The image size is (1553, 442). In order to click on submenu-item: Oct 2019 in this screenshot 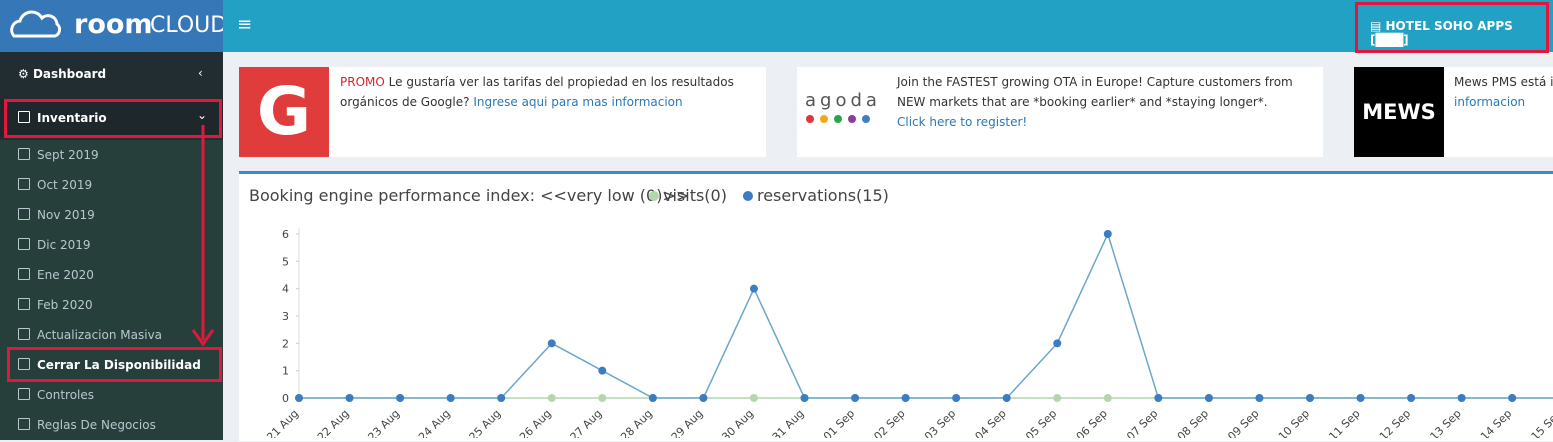, I will do `click(55, 185)`.